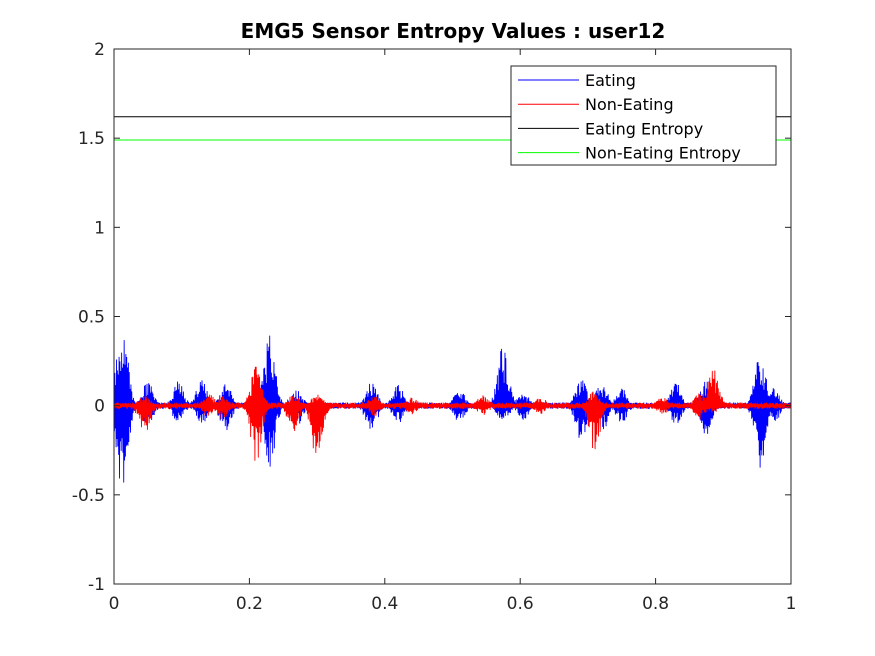  I want to click on y-tick-label: 0.5, so click(91, 318).